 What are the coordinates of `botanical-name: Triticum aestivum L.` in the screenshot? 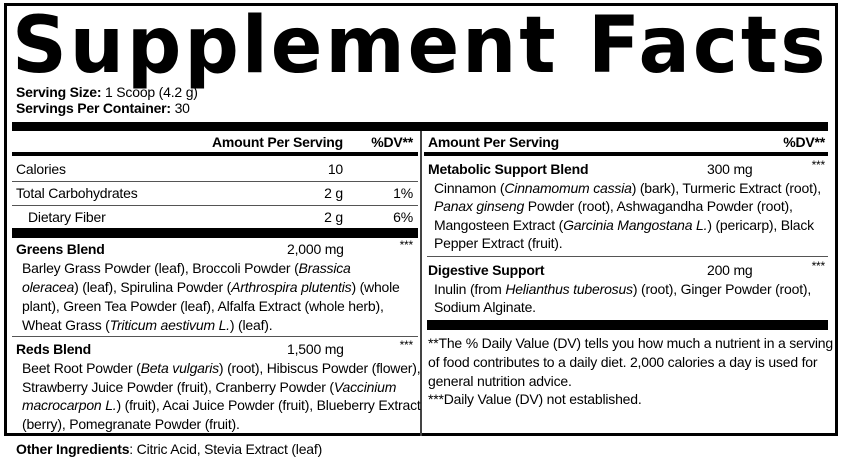 It's located at (169, 325).